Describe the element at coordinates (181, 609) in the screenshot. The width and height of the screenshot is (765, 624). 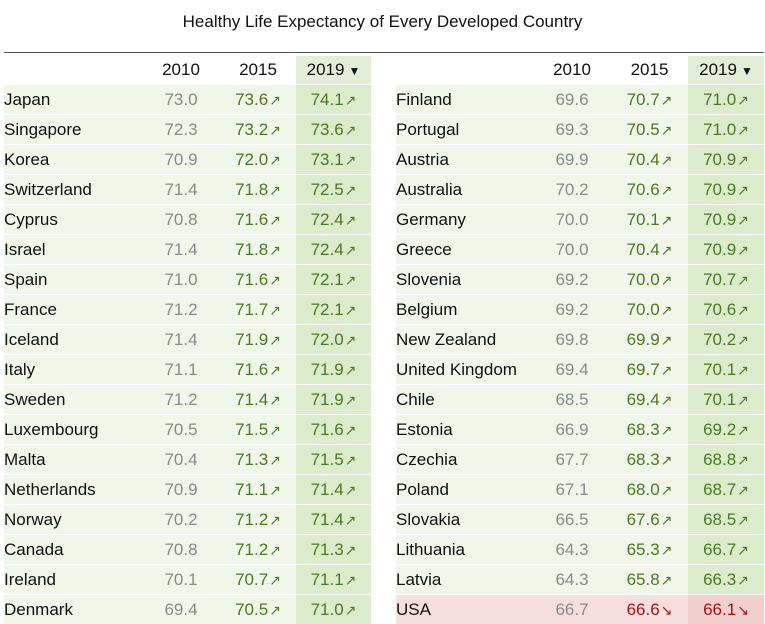
I see `value-2010: 69.4` at that location.